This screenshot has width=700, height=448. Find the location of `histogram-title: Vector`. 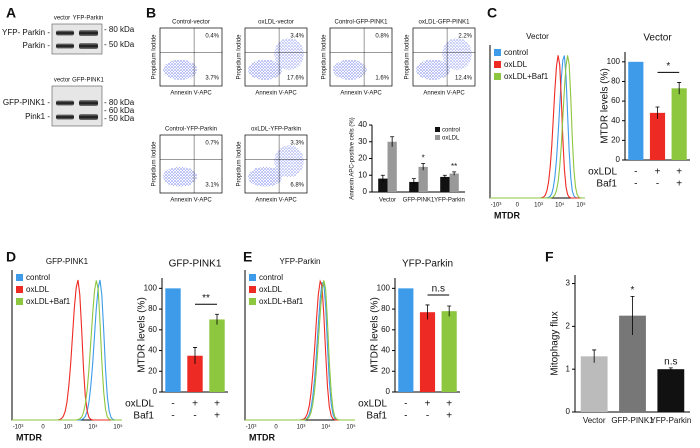

histogram-title: Vector is located at coordinates (537, 36).